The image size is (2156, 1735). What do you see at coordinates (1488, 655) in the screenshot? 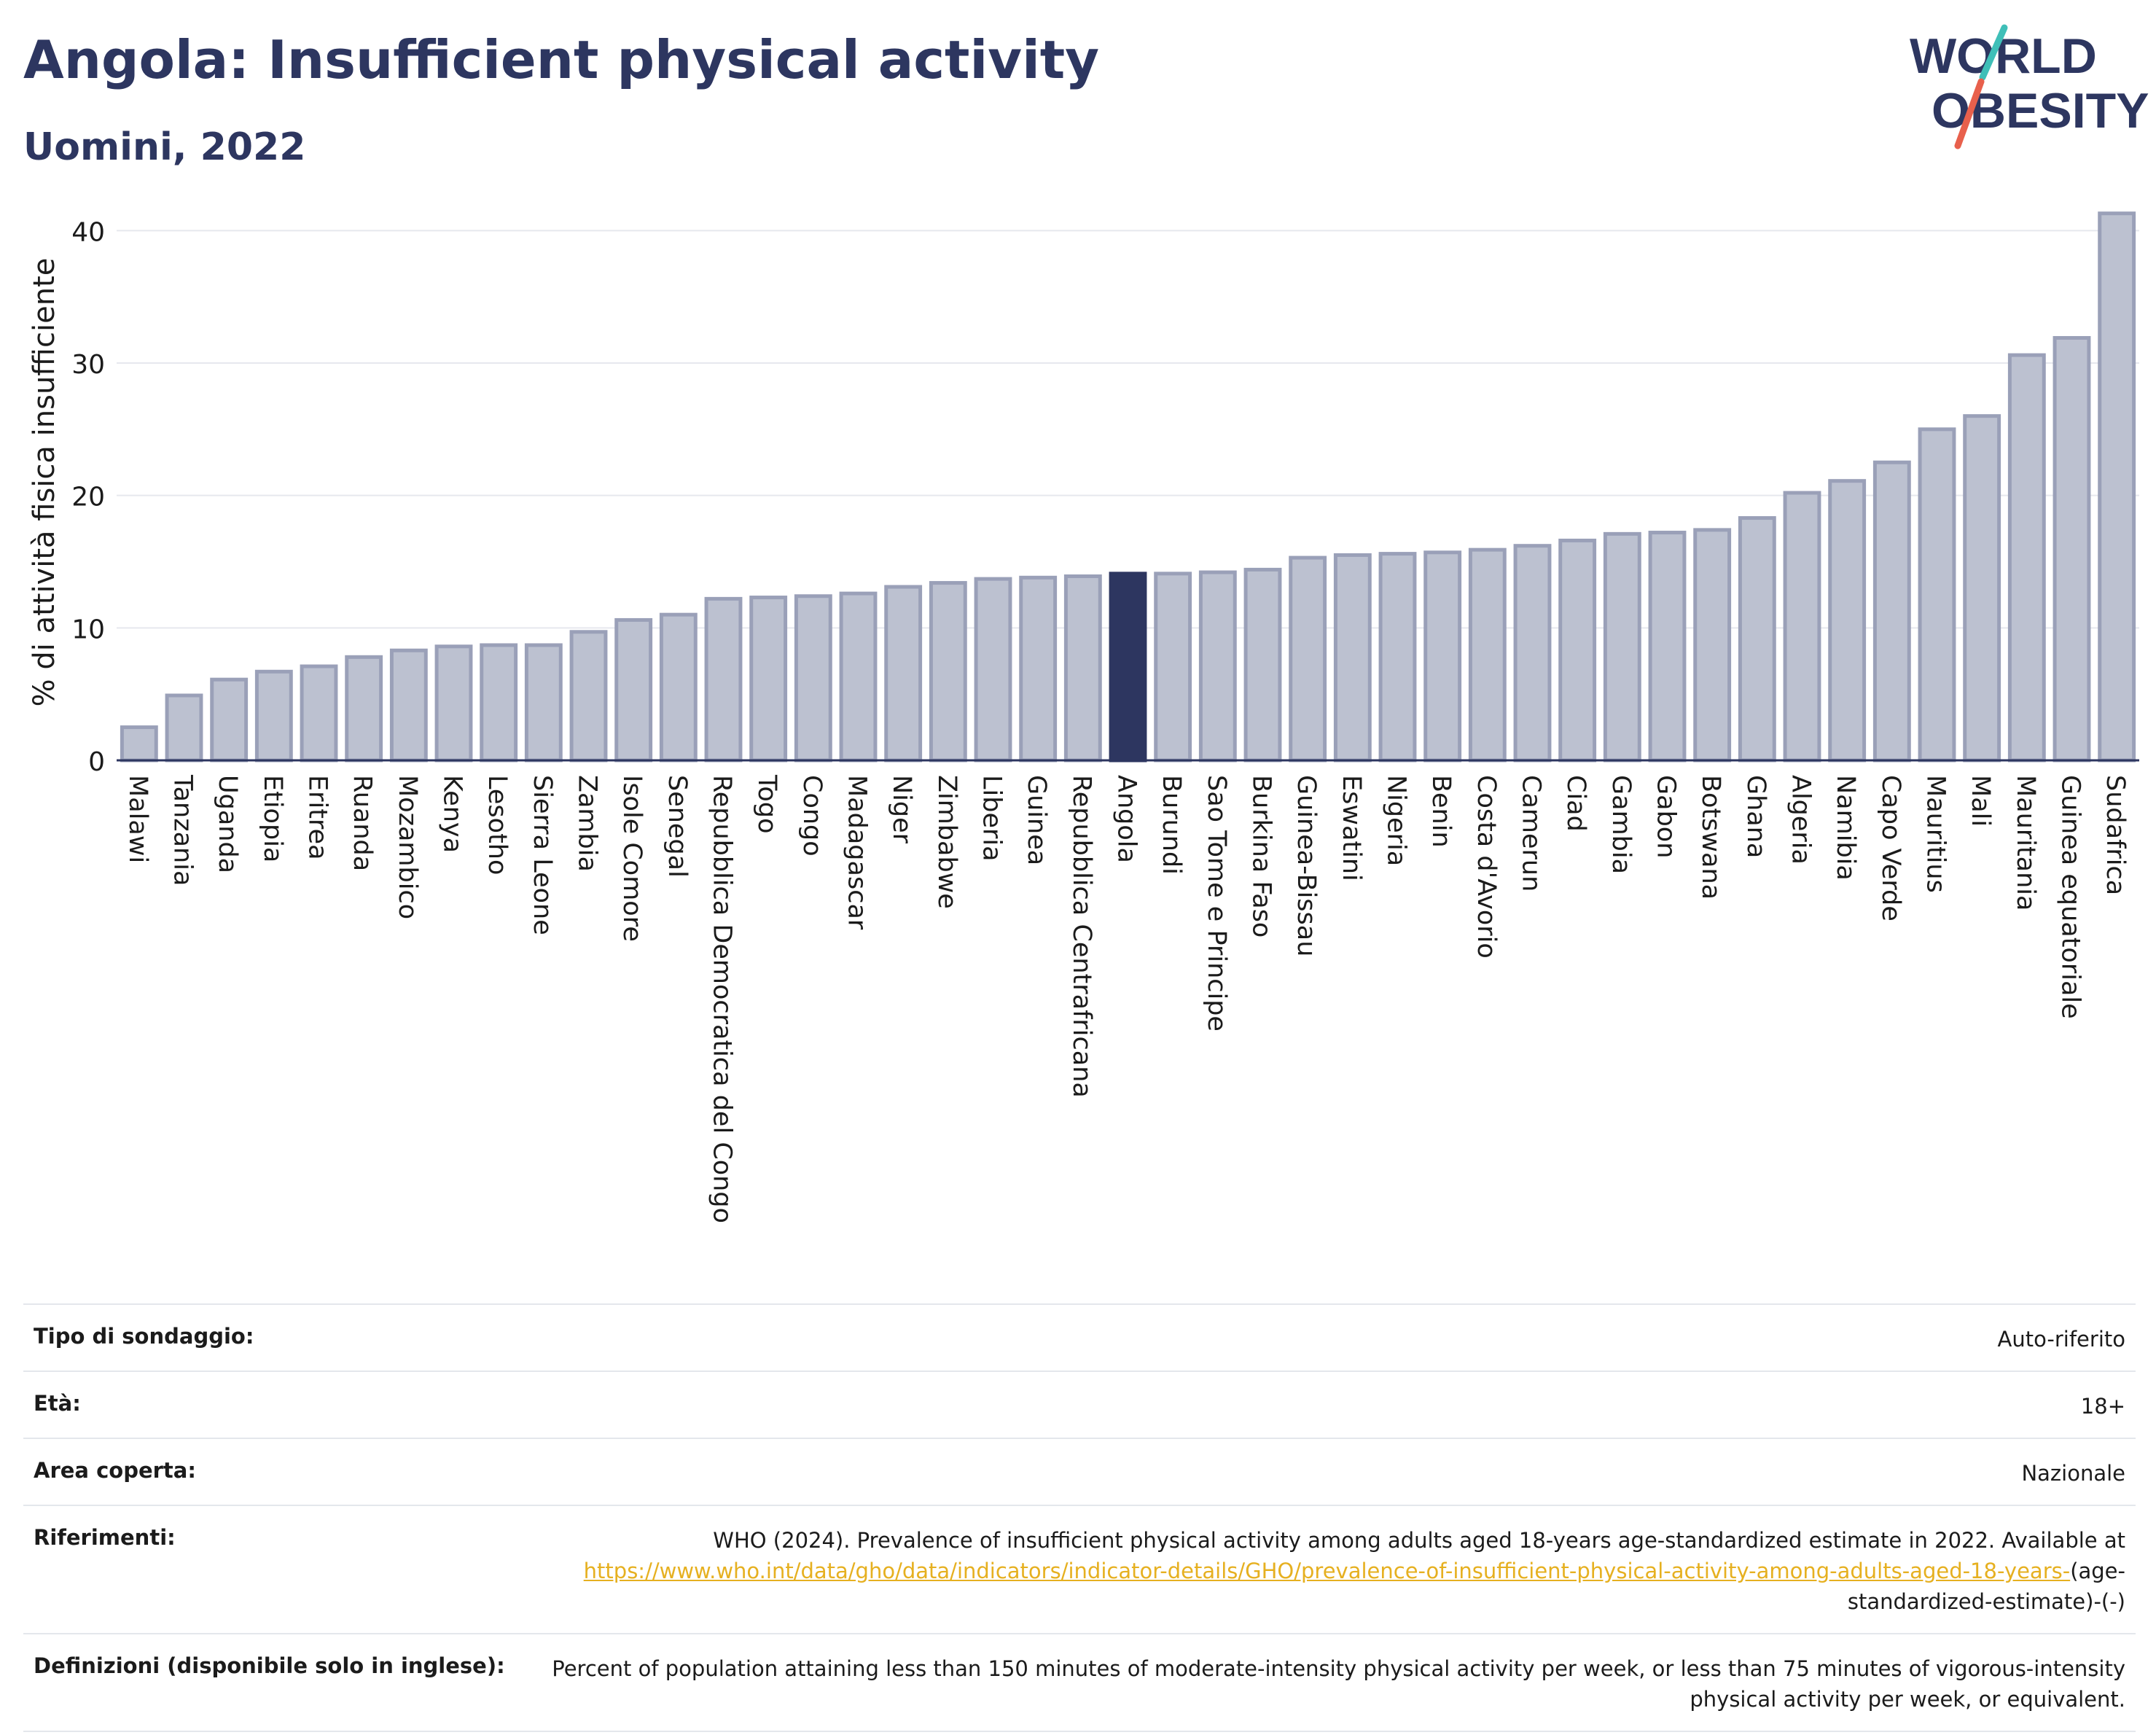
I see `bar-costa-d-avorio` at bounding box center [1488, 655].